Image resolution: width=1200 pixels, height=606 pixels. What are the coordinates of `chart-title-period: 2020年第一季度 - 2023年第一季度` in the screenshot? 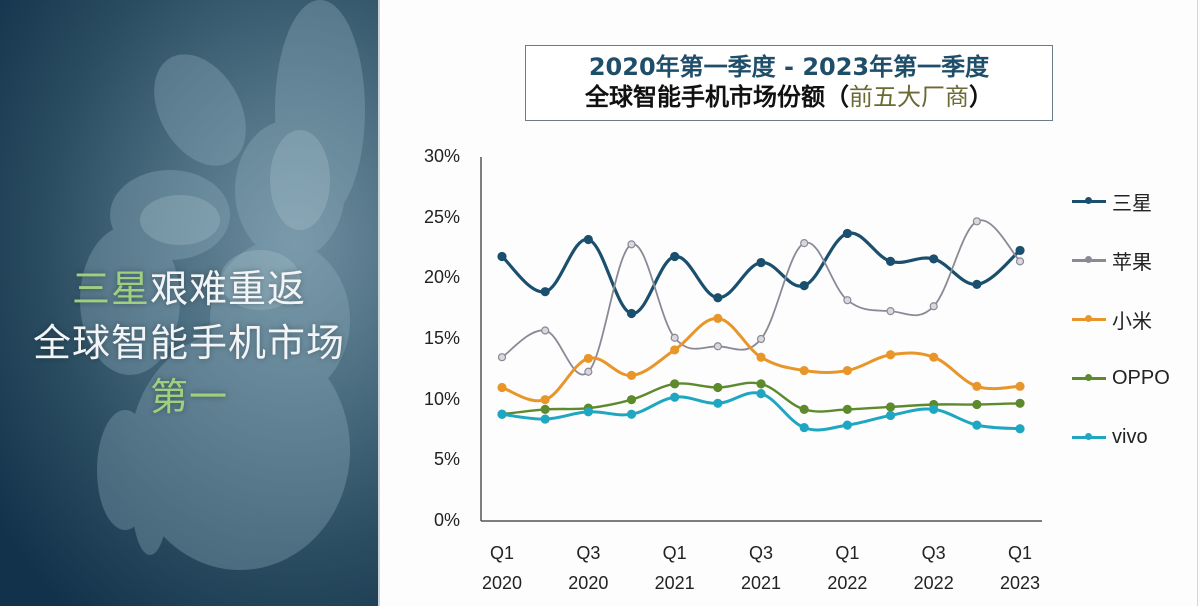 It's located at (789, 67).